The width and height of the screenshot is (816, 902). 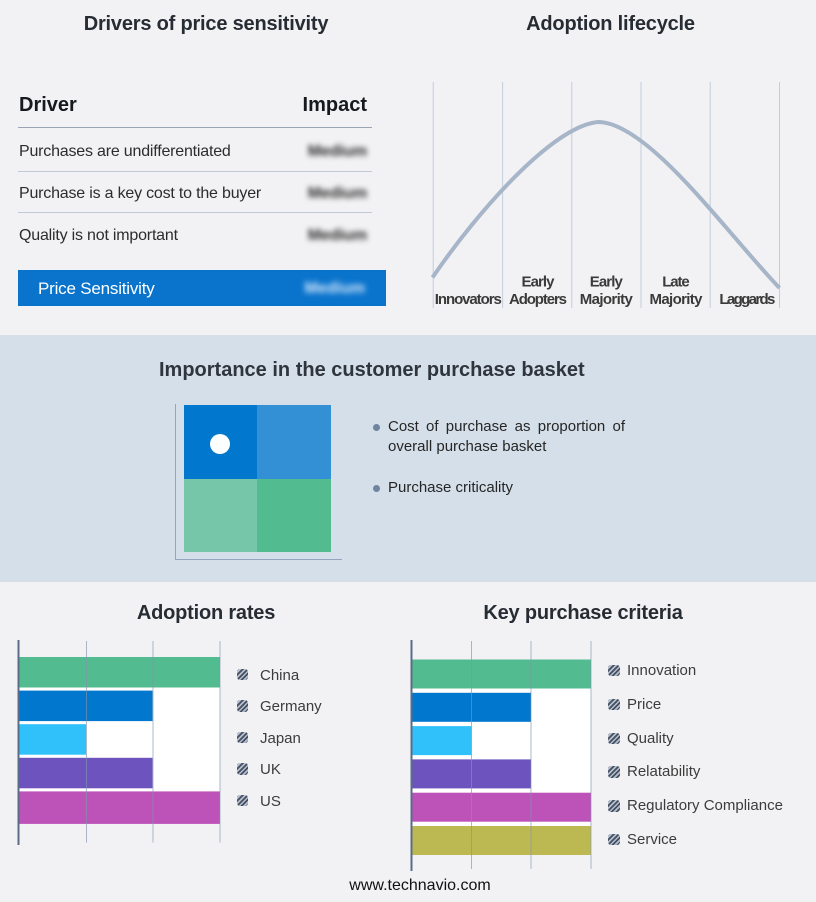 What do you see at coordinates (747, 299) in the screenshot?
I see `svg-text: Laggards` at bounding box center [747, 299].